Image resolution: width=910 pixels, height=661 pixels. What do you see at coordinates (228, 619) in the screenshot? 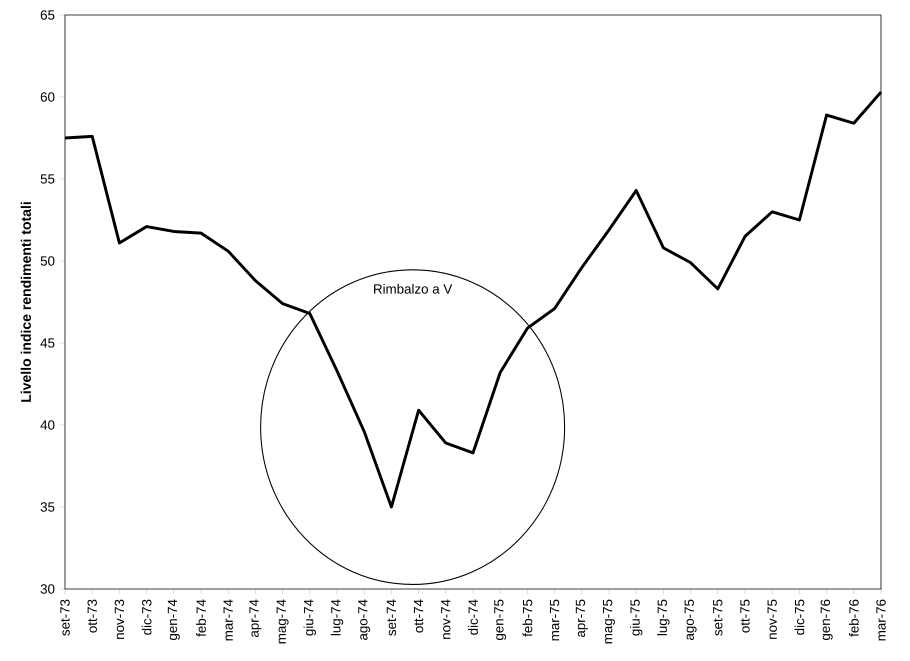
I see `x-tick-label: mar-74` at bounding box center [228, 619].